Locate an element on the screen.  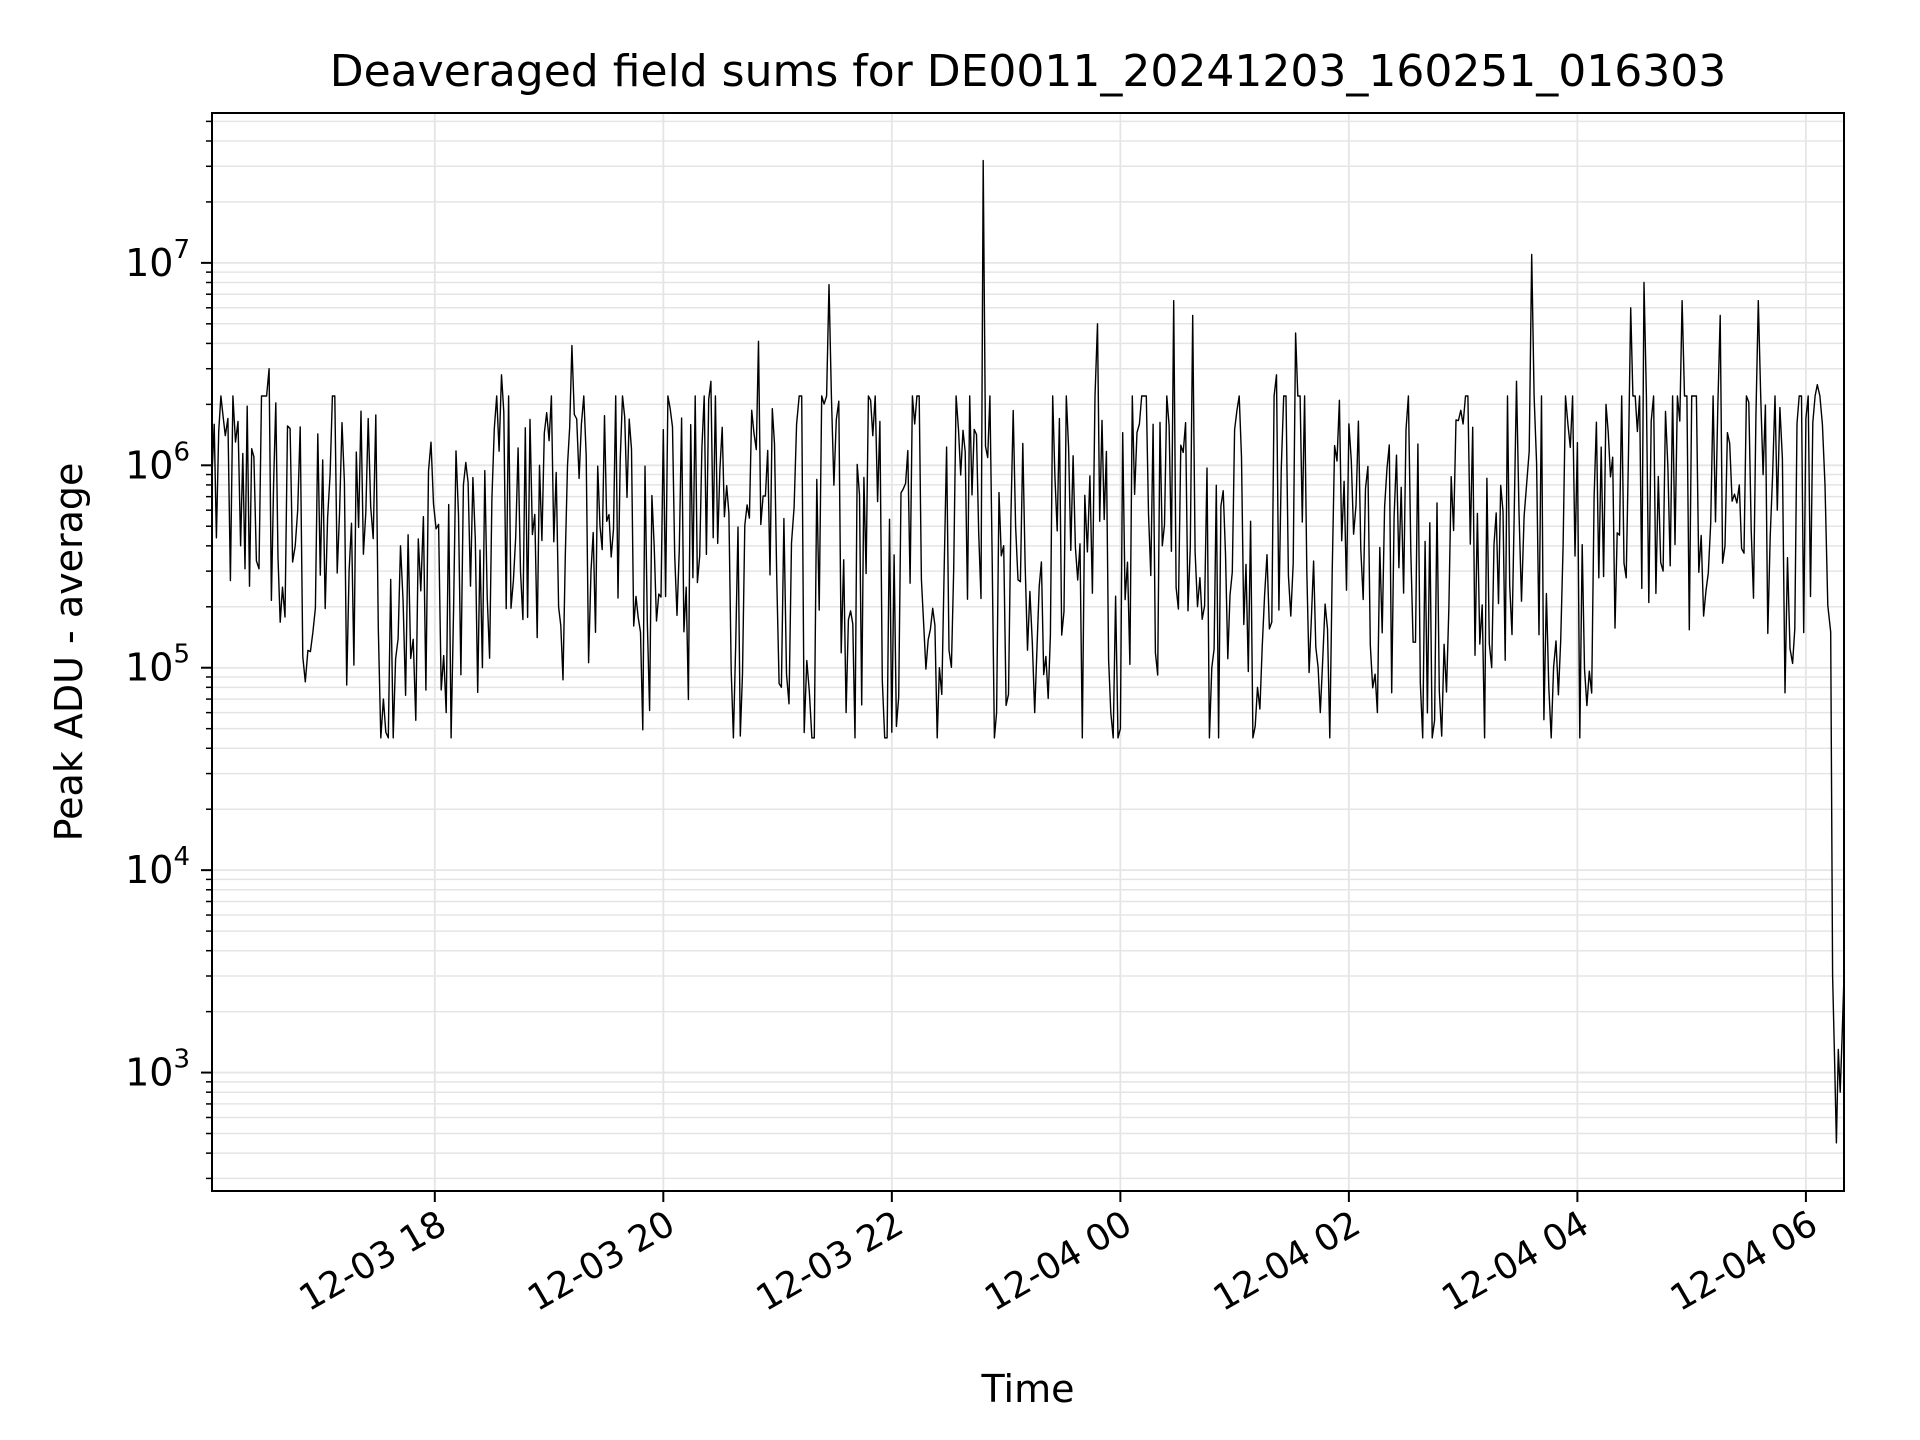
y-tick-label: 10⁶ is located at coordinates (157, 462).